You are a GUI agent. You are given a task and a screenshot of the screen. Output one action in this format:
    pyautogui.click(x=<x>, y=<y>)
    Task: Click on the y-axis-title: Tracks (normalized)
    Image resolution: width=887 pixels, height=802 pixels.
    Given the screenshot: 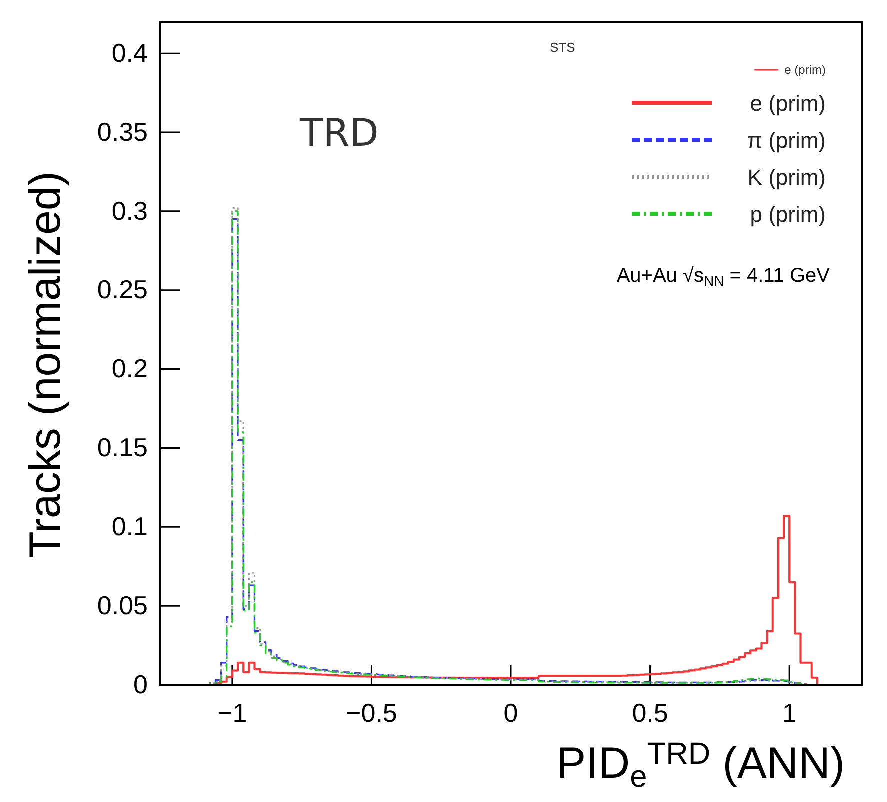 What is the action you would take?
    pyautogui.click(x=45, y=365)
    